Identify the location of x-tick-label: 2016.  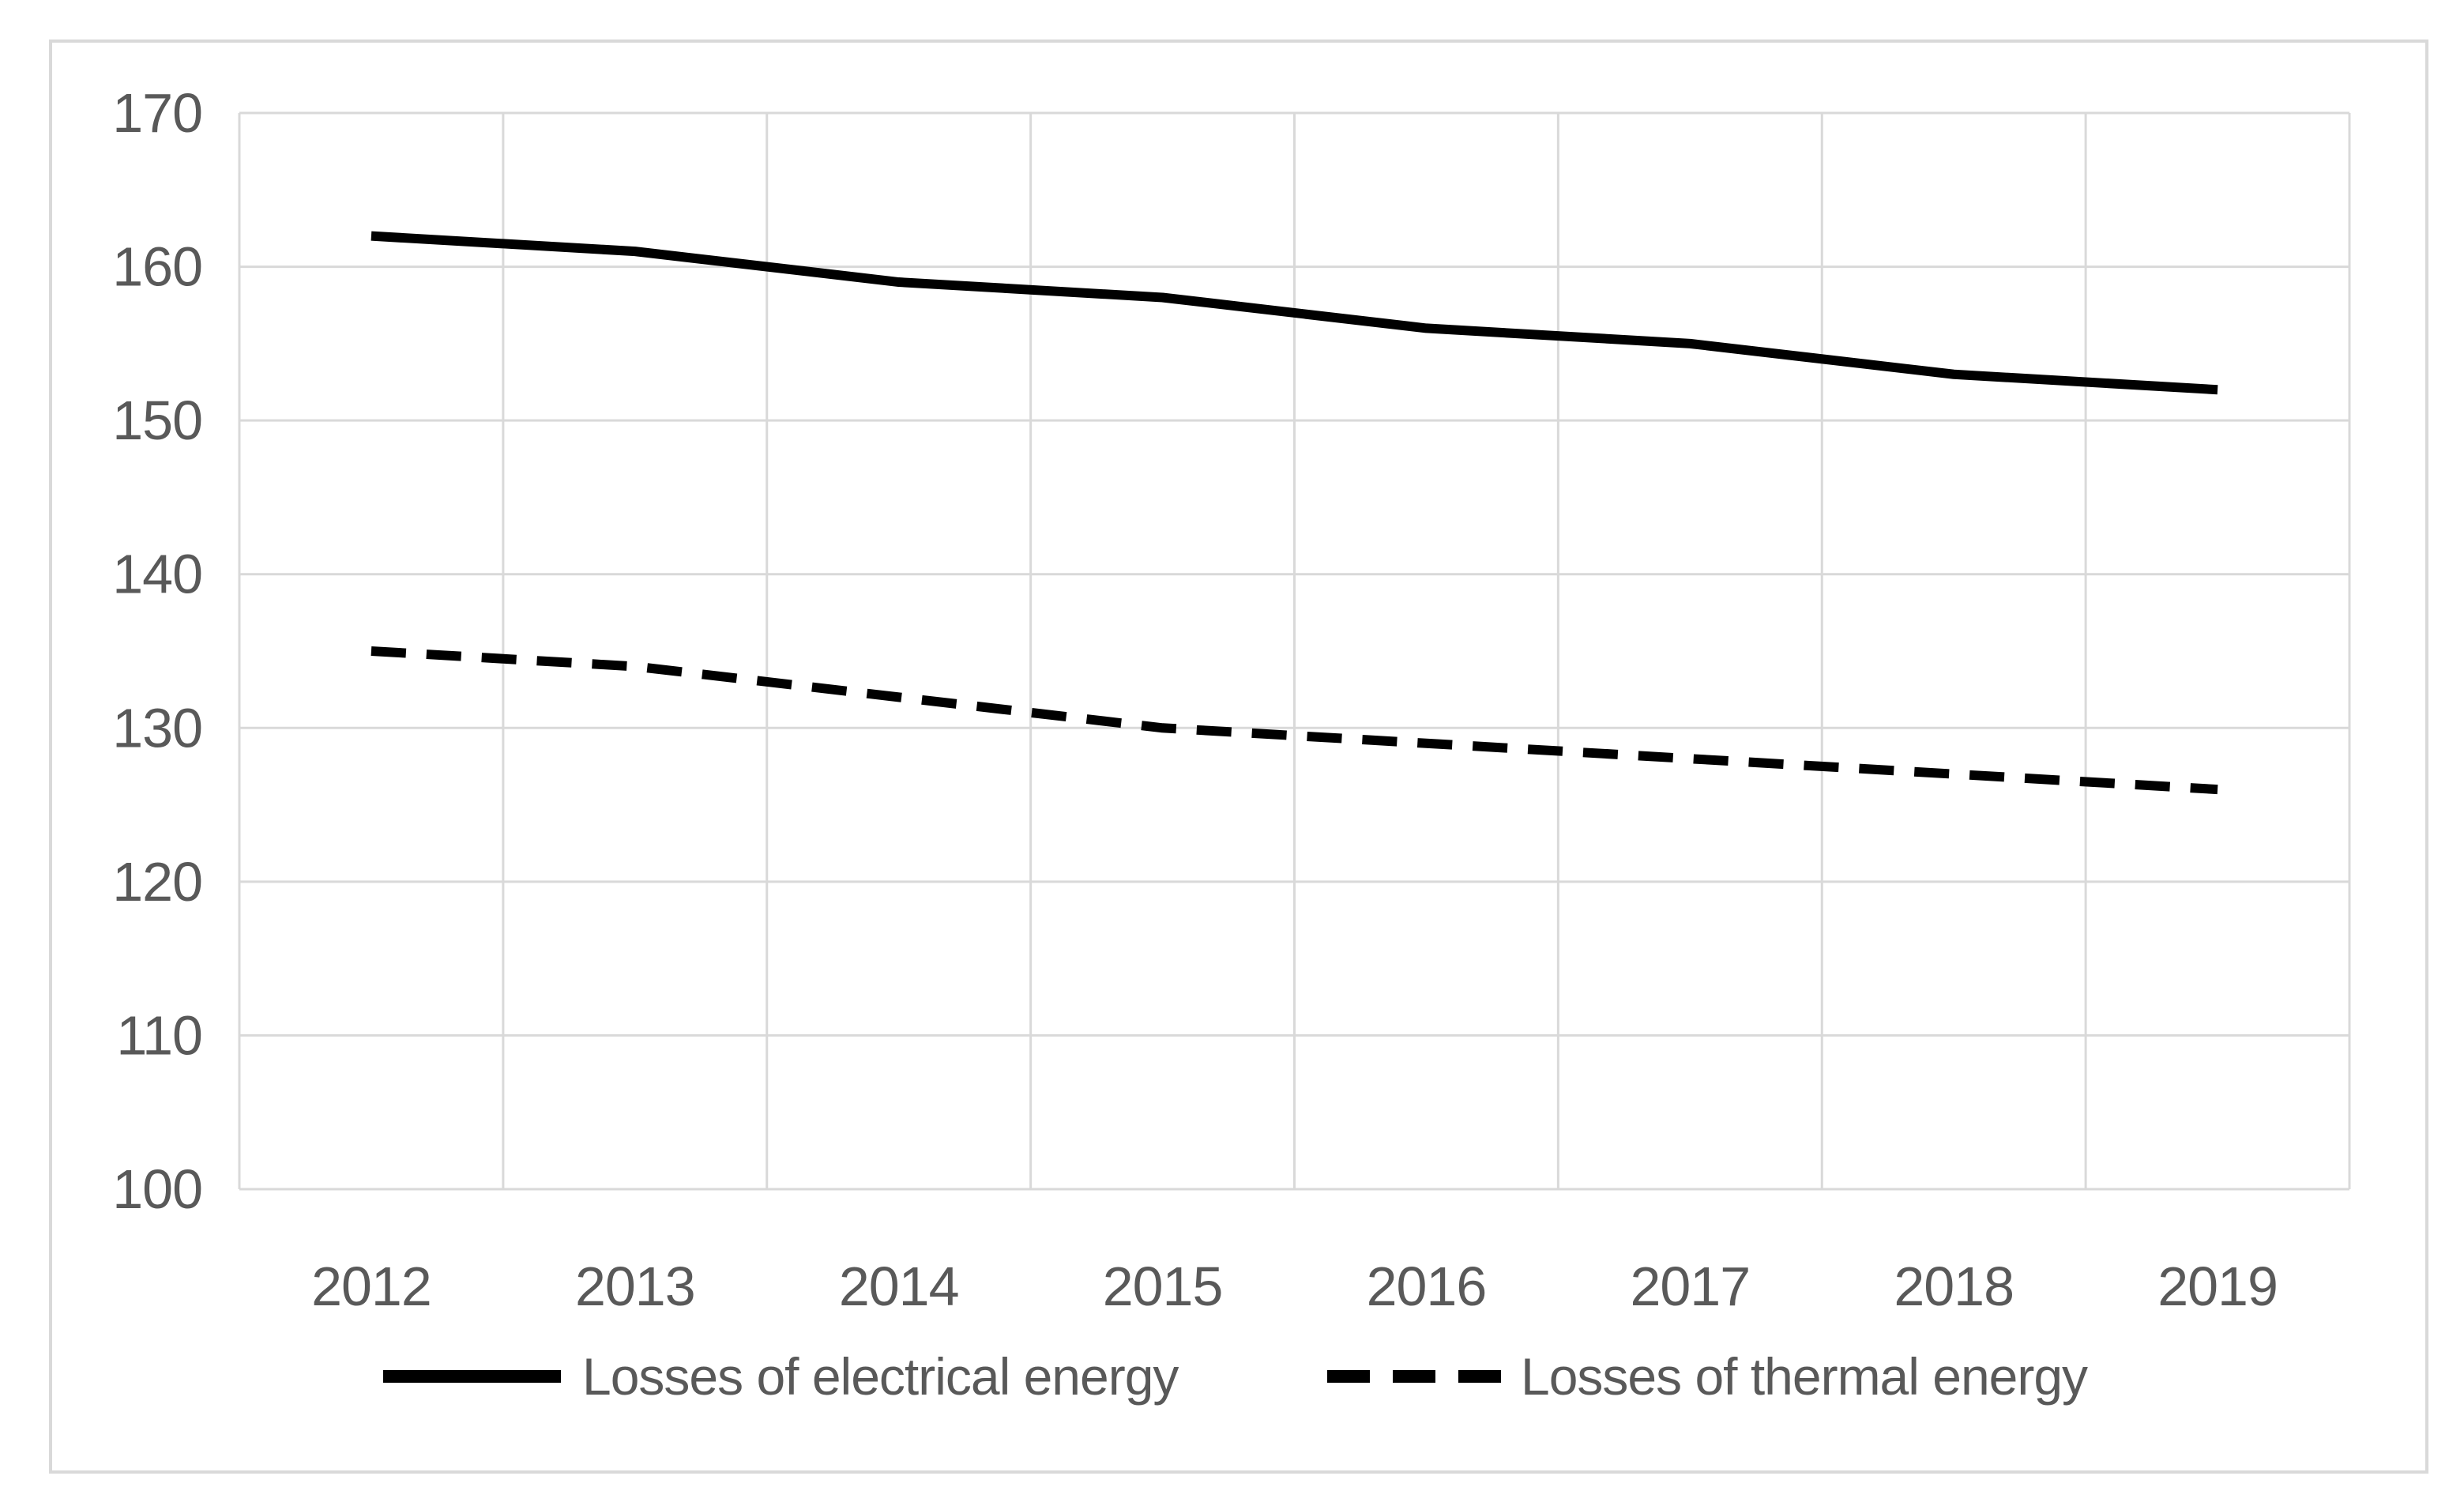
(1427, 1286).